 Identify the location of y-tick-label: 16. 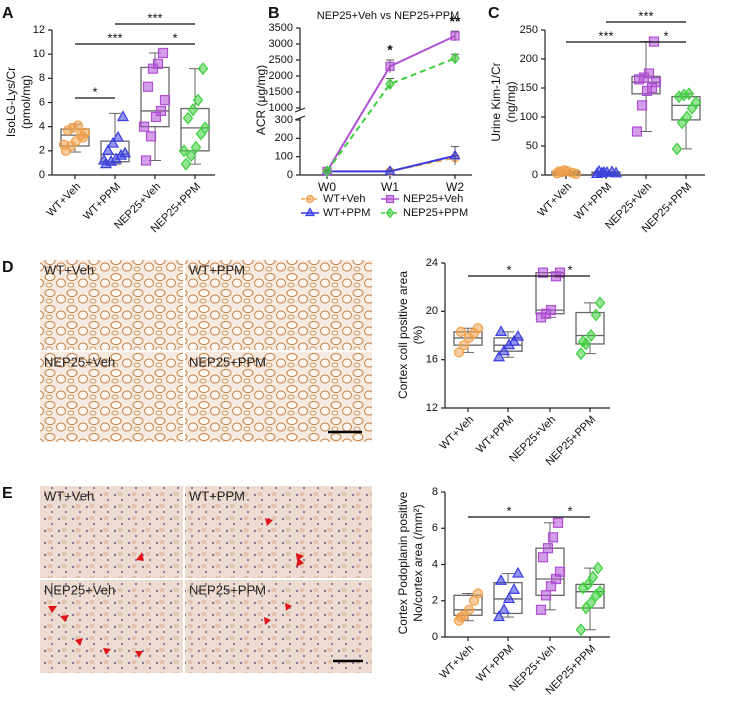
(432, 360).